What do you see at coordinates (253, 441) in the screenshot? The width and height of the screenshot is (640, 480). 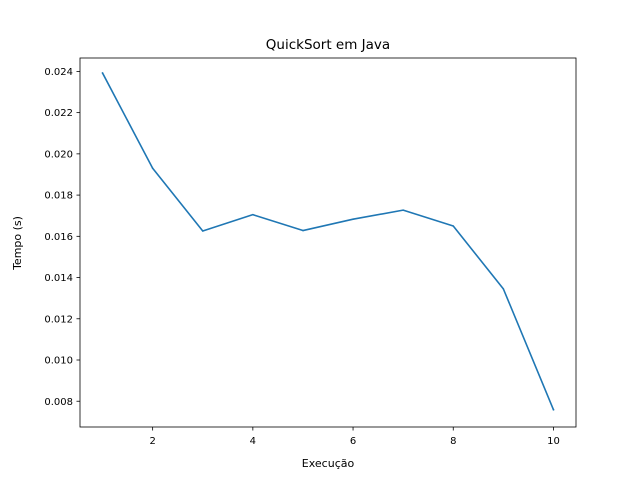 I see `x-tick-label: 4` at bounding box center [253, 441].